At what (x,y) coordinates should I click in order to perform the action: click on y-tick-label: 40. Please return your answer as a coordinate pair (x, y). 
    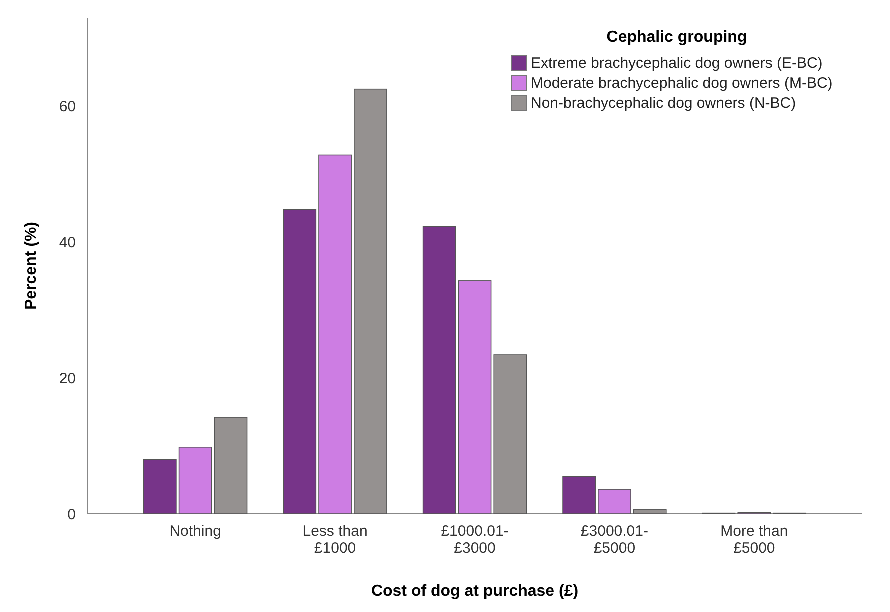
    Looking at the image, I should click on (67, 243).